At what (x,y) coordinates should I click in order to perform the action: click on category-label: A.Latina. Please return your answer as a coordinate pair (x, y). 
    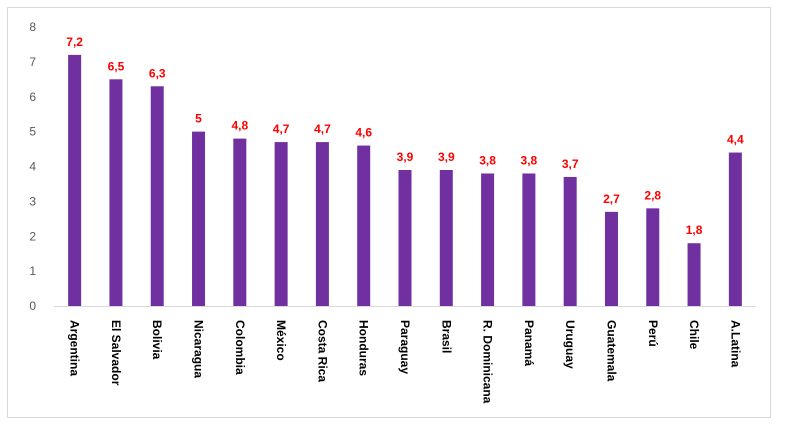
    Looking at the image, I should click on (735, 344).